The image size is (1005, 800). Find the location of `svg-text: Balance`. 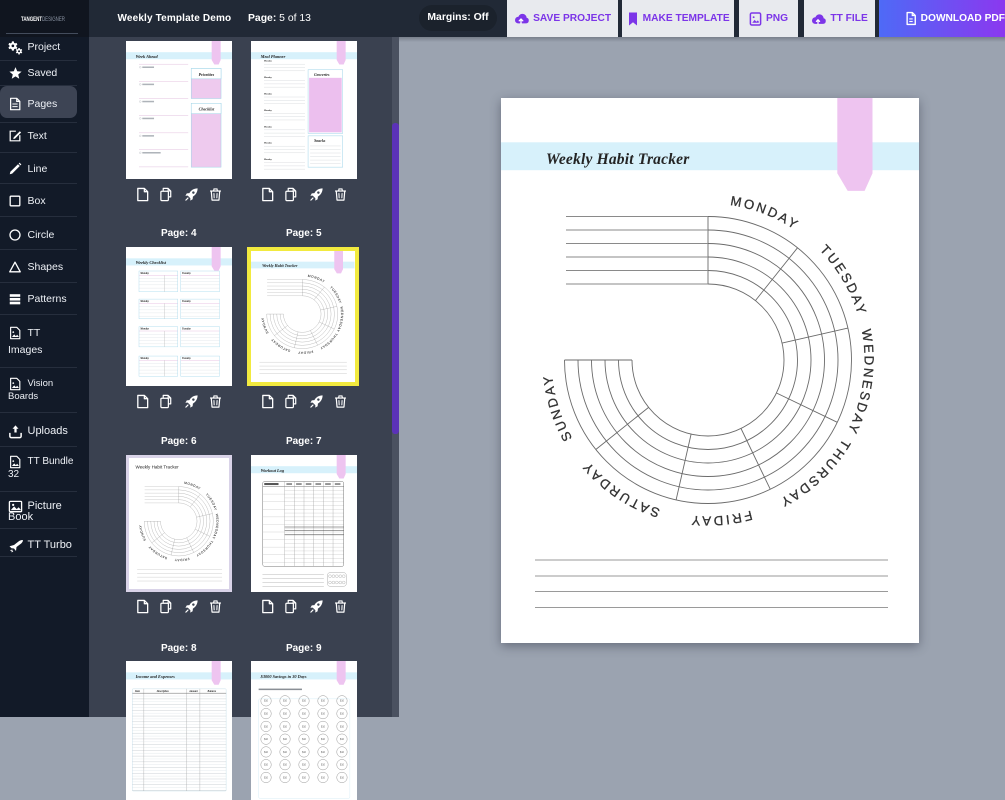

svg-text: Balance is located at coordinates (211, 691).